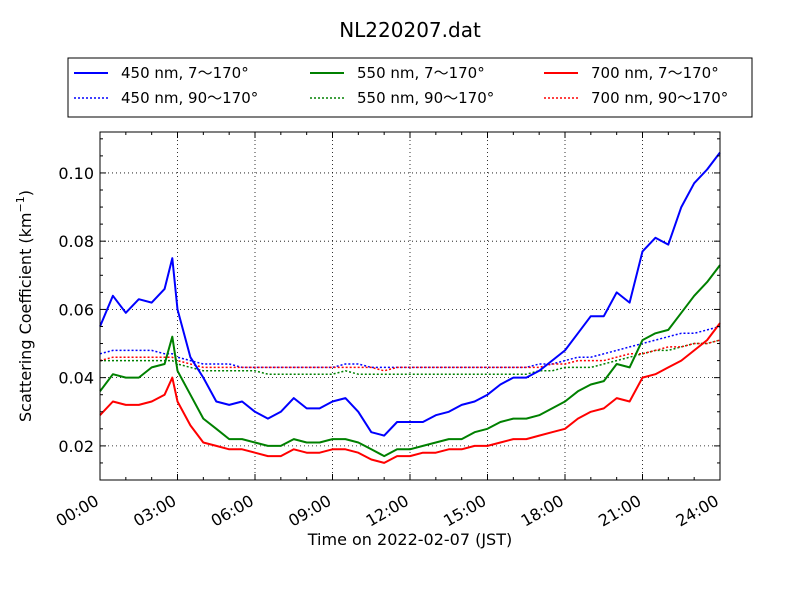 This screenshot has height=600, width=800. Describe the element at coordinates (20, 204) in the screenshot. I see `y-axis-label-superscript: −1` at that location.